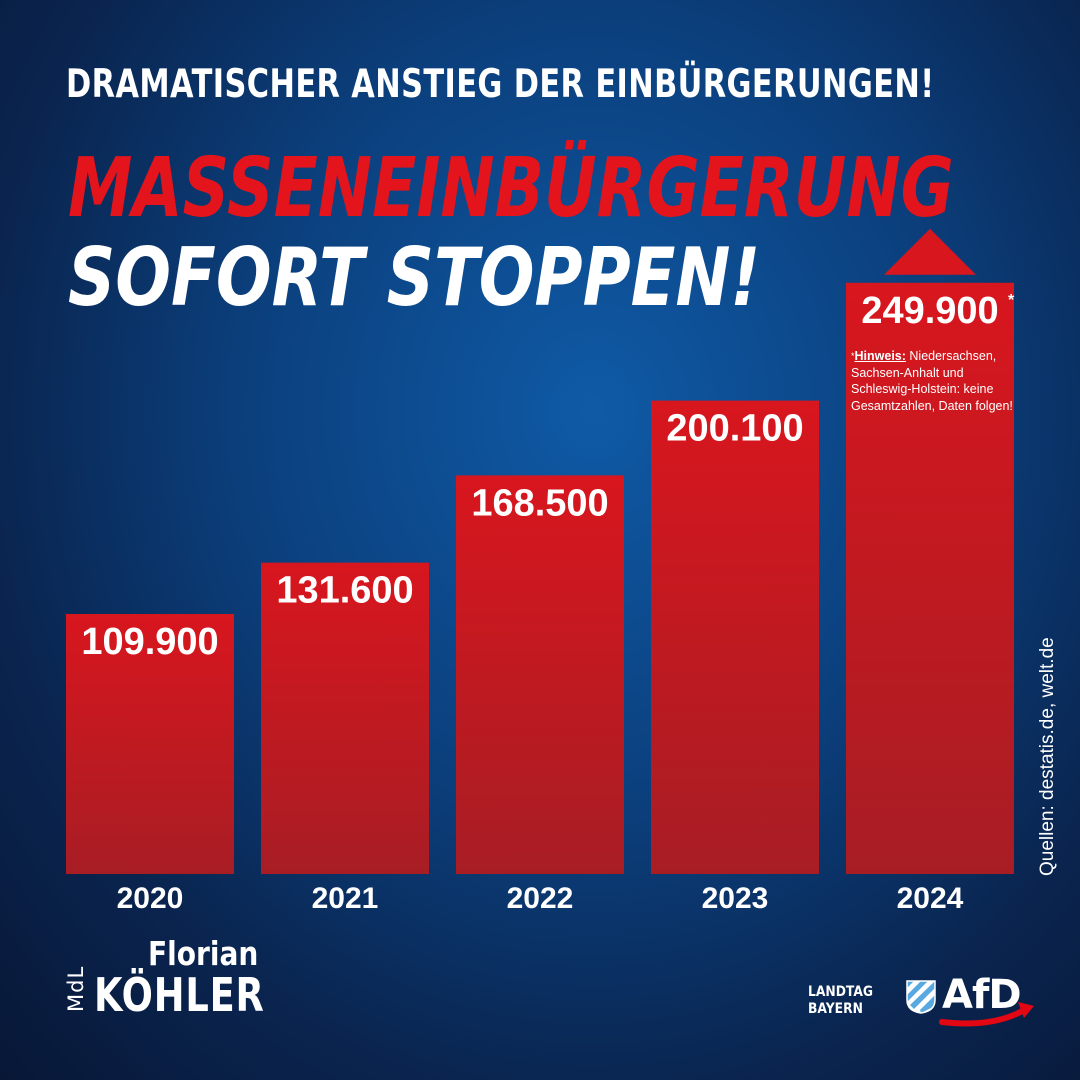  I want to click on footnote-marker: *, so click(853, 356).